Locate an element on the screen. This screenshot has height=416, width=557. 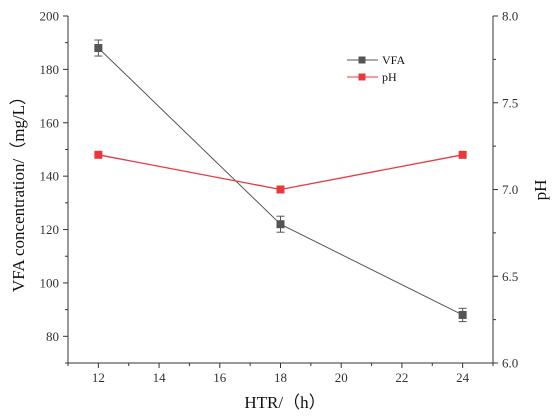
left-y-tick-label: 180 is located at coordinates (50, 69).